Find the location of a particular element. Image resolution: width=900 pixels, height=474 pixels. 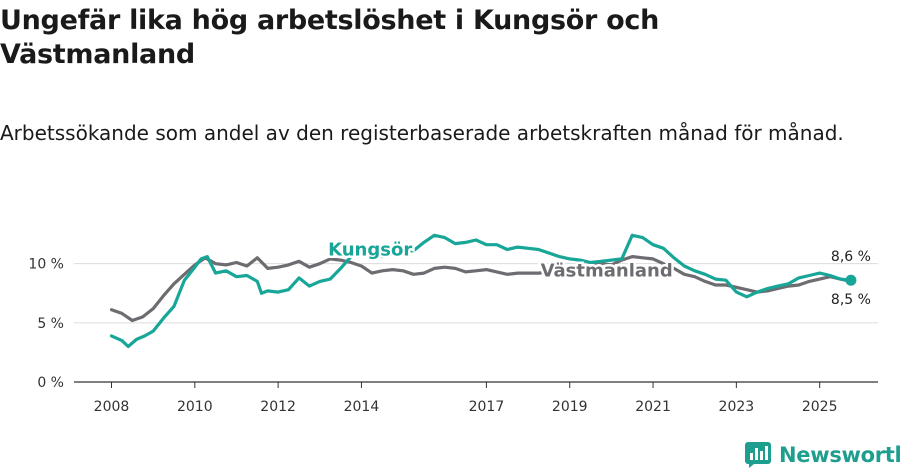

series-line-vstmanland is located at coordinates (481, 289).